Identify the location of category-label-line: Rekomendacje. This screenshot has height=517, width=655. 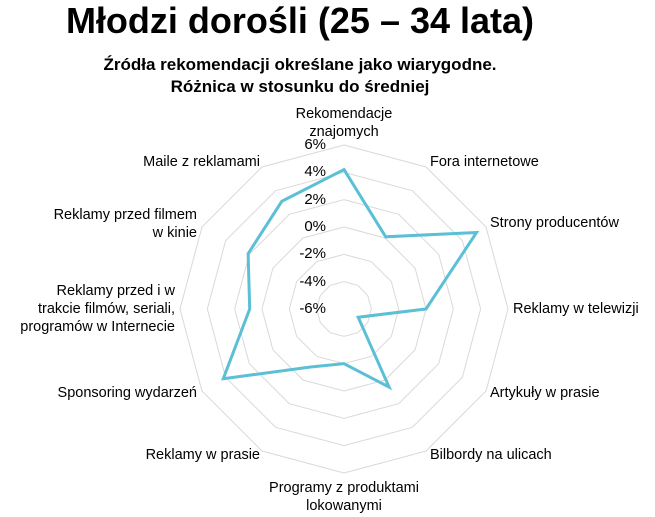
(344, 114).